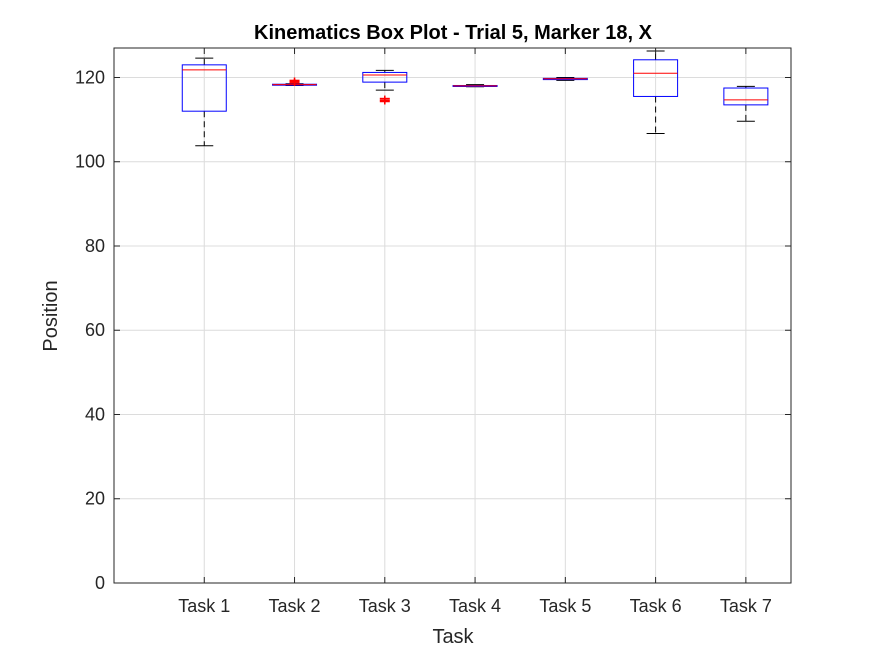 Image resolution: width=875 pixels, height=656 pixels. Describe the element at coordinates (204, 606) in the screenshot. I see `x-tick-label: Task 1` at that location.